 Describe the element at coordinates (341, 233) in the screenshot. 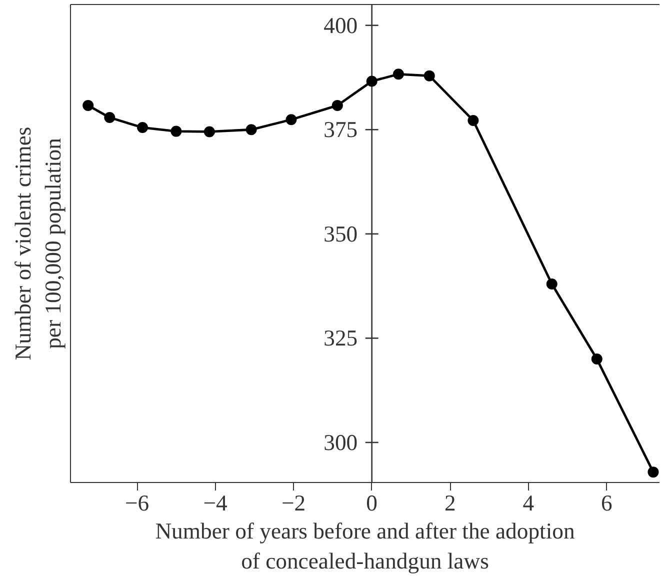

I see `y-tick-label: 350` at that location.